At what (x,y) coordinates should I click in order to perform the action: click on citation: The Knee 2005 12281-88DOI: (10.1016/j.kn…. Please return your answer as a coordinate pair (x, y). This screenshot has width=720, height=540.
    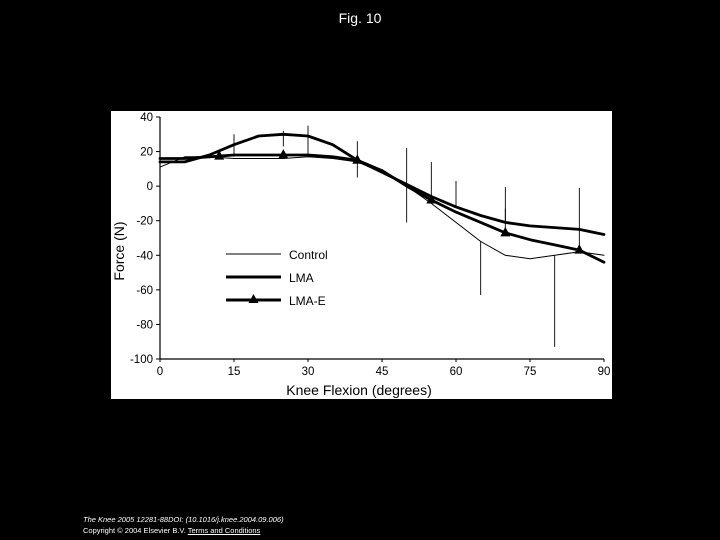
    Looking at the image, I should click on (183, 519).